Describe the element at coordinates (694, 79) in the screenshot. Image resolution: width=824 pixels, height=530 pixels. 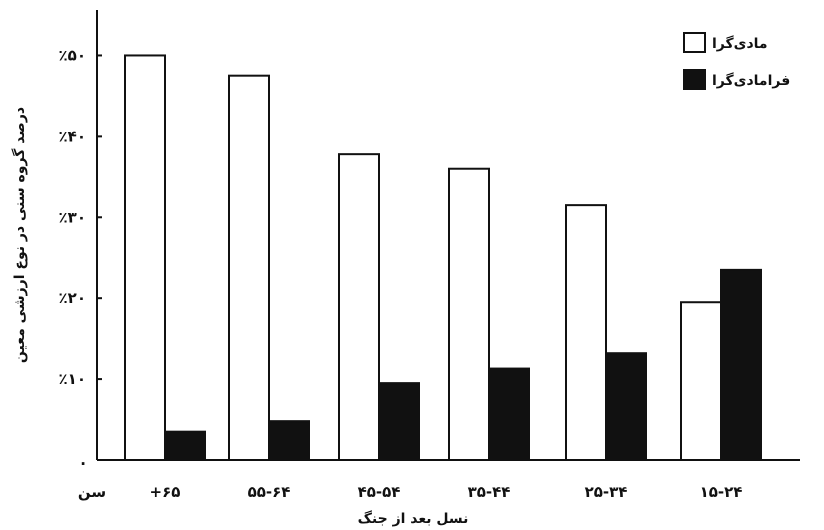
I see `legend-swatch-postmaterialist` at that location.